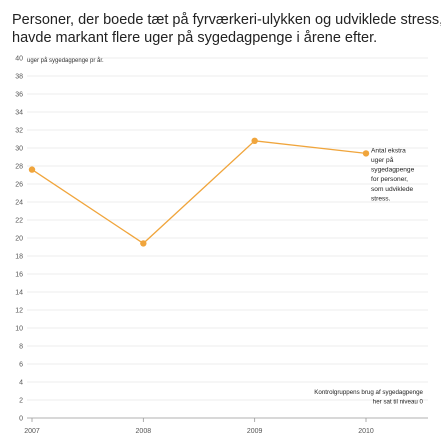 Image resolution: width=441 pixels, height=447 pixels. I want to click on y-tick-label: 40, so click(19, 59).